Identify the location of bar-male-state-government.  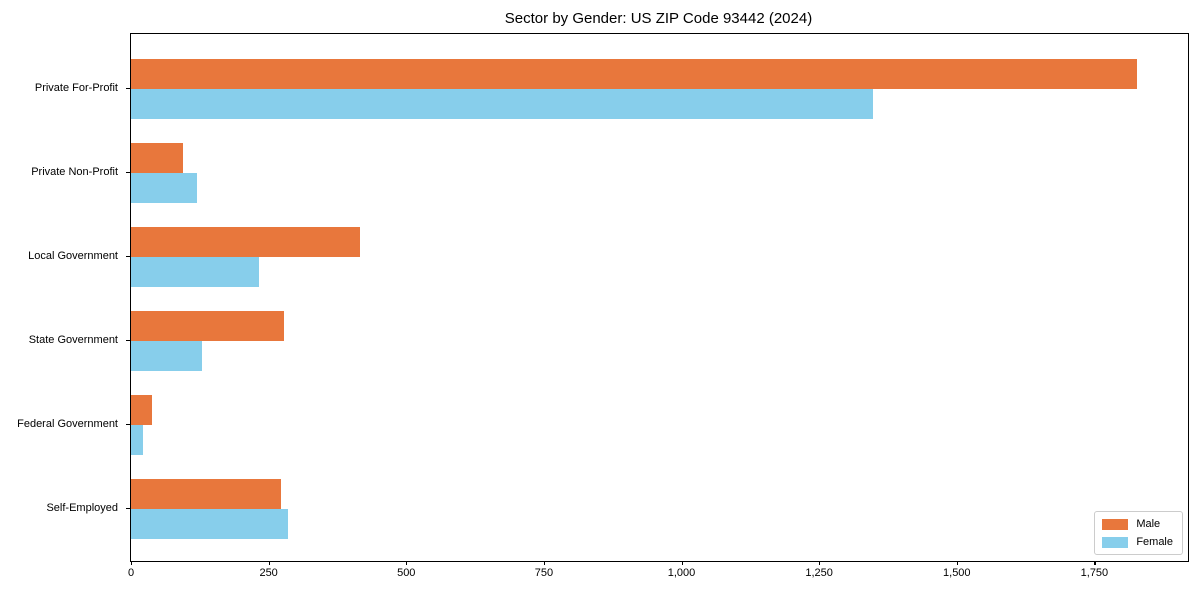
(207, 326).